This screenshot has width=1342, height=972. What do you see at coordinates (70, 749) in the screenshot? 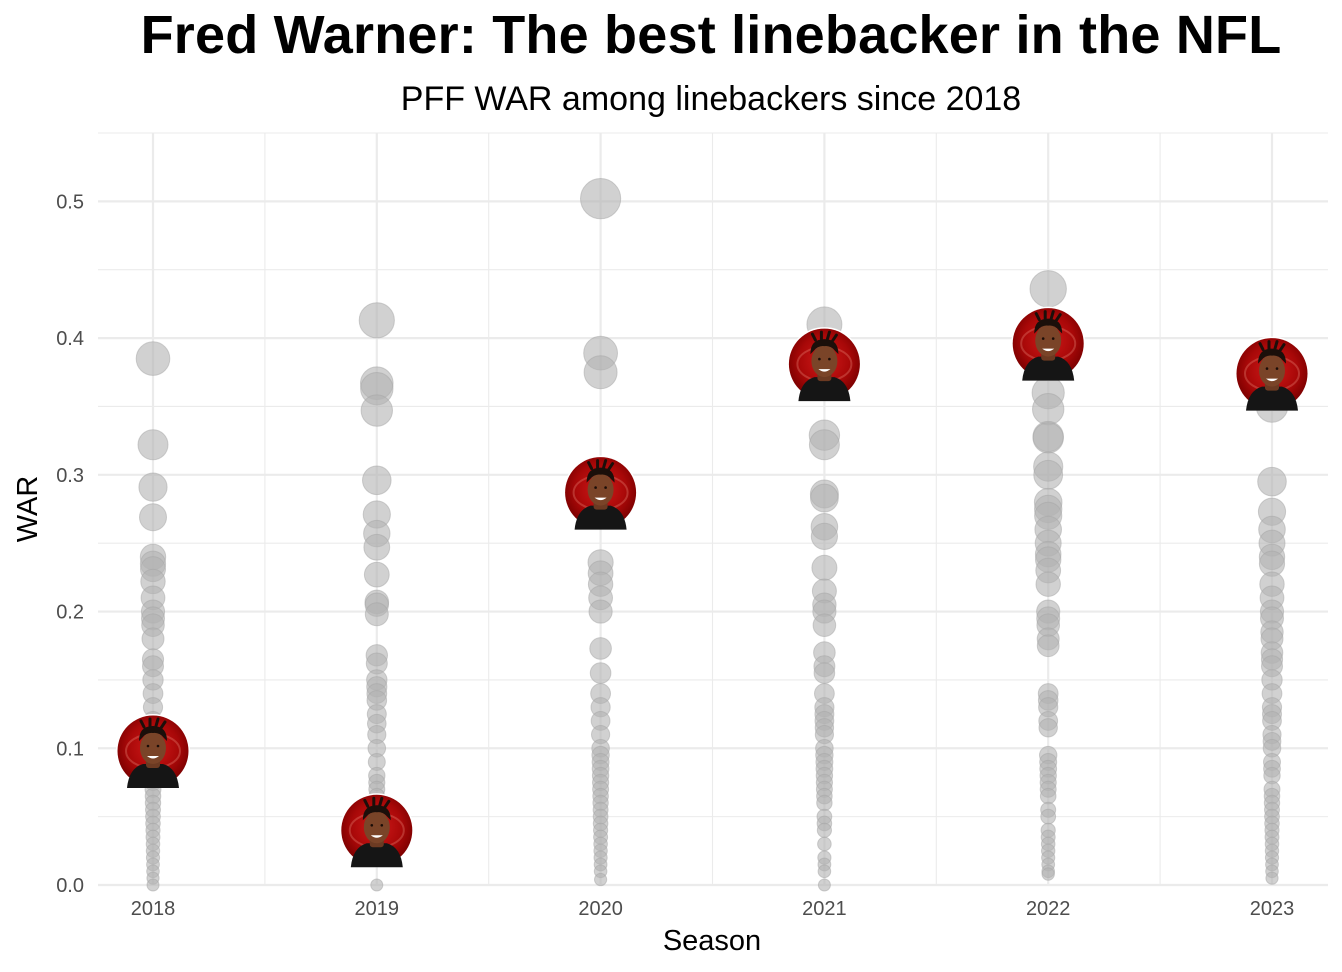
I see `y-tick-label: 0.1` at bounding box center [70, 749].